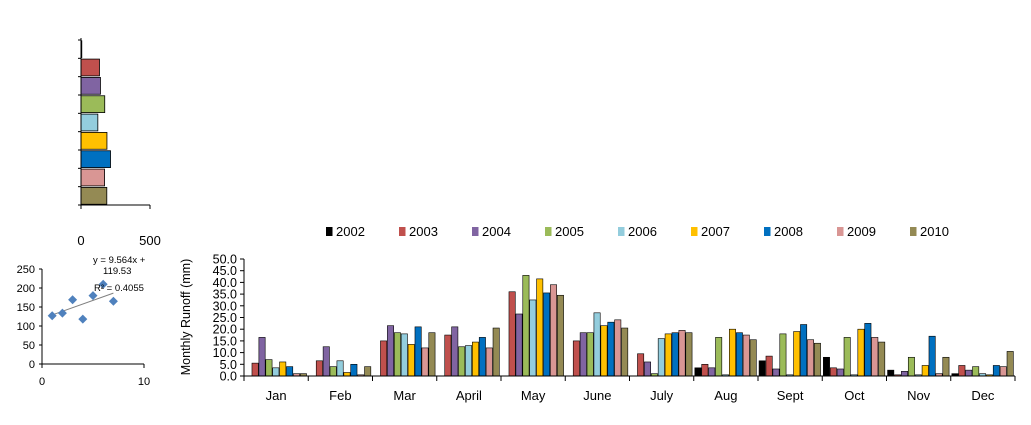  Describe the element at coordinates (662, 395) in the screenshot. I see `month-label-July: July` at that location.